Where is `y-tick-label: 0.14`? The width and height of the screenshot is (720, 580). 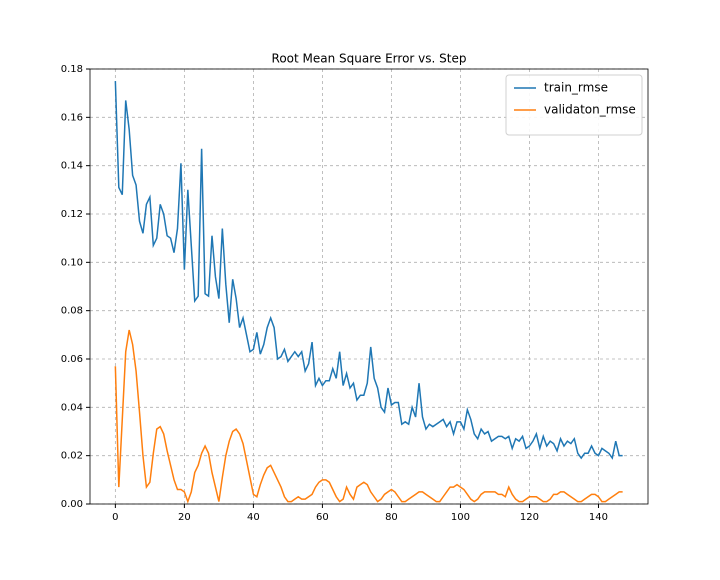
y-tick-label: 0.14 is located at coordinates (72, 166).